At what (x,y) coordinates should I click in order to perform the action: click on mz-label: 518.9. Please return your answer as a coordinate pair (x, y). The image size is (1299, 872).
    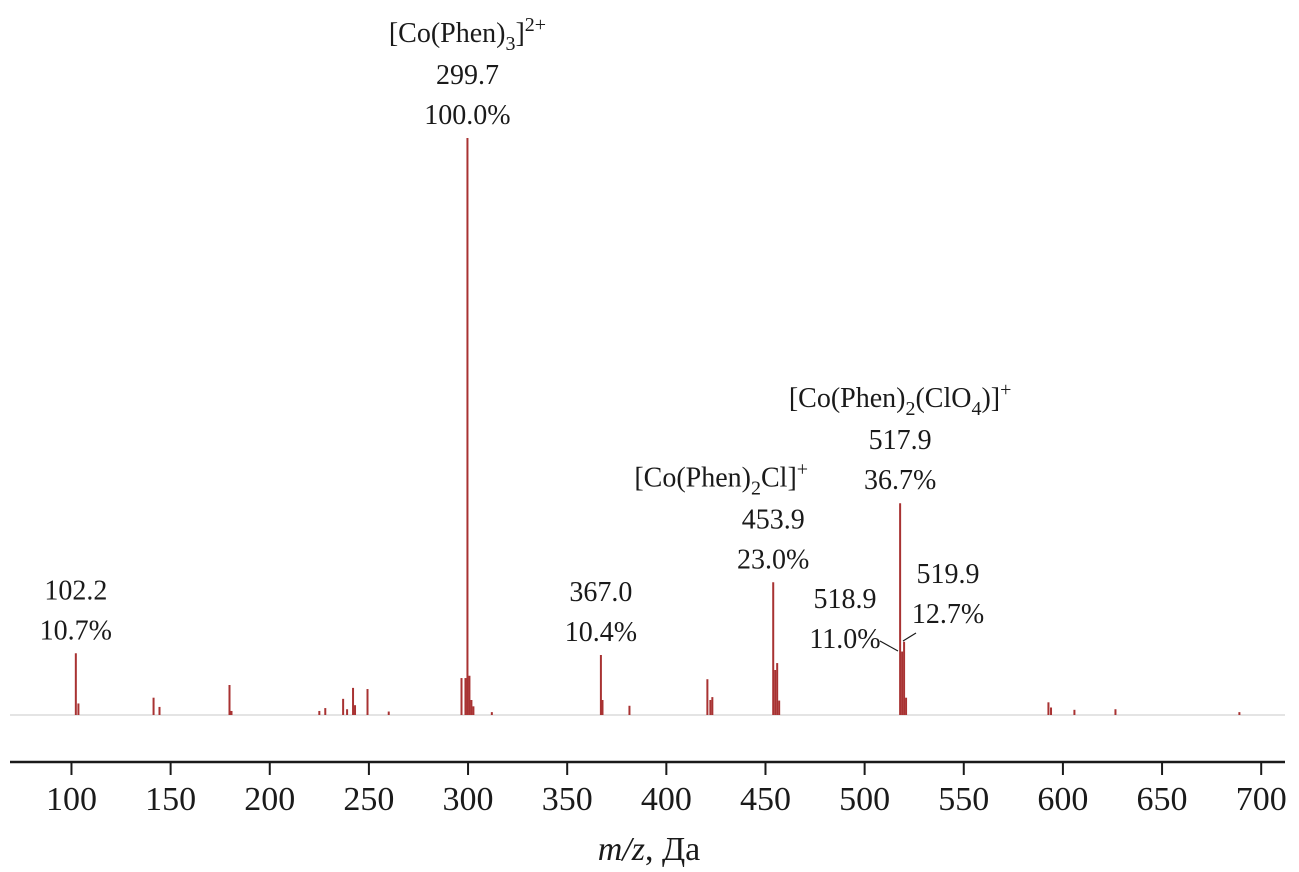
    Looking at the image, I should click on (845, 599).